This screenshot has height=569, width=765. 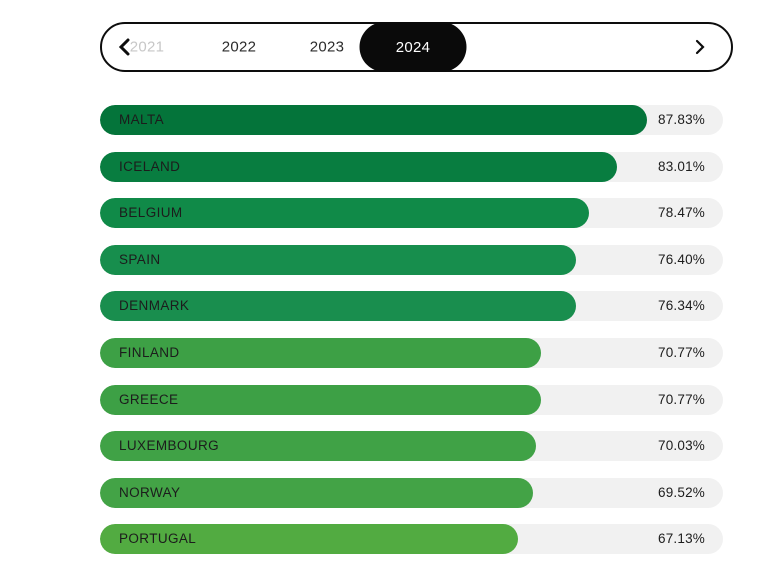 I want to click on bar-value: 78.47%, so click(x=681, y=212).